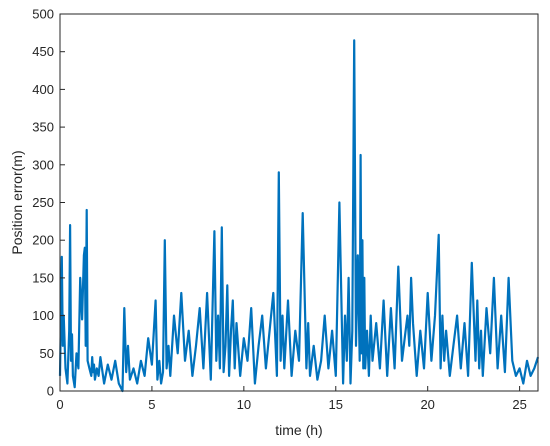  I want to click on x-tick-label: 20, so click(427, 404).